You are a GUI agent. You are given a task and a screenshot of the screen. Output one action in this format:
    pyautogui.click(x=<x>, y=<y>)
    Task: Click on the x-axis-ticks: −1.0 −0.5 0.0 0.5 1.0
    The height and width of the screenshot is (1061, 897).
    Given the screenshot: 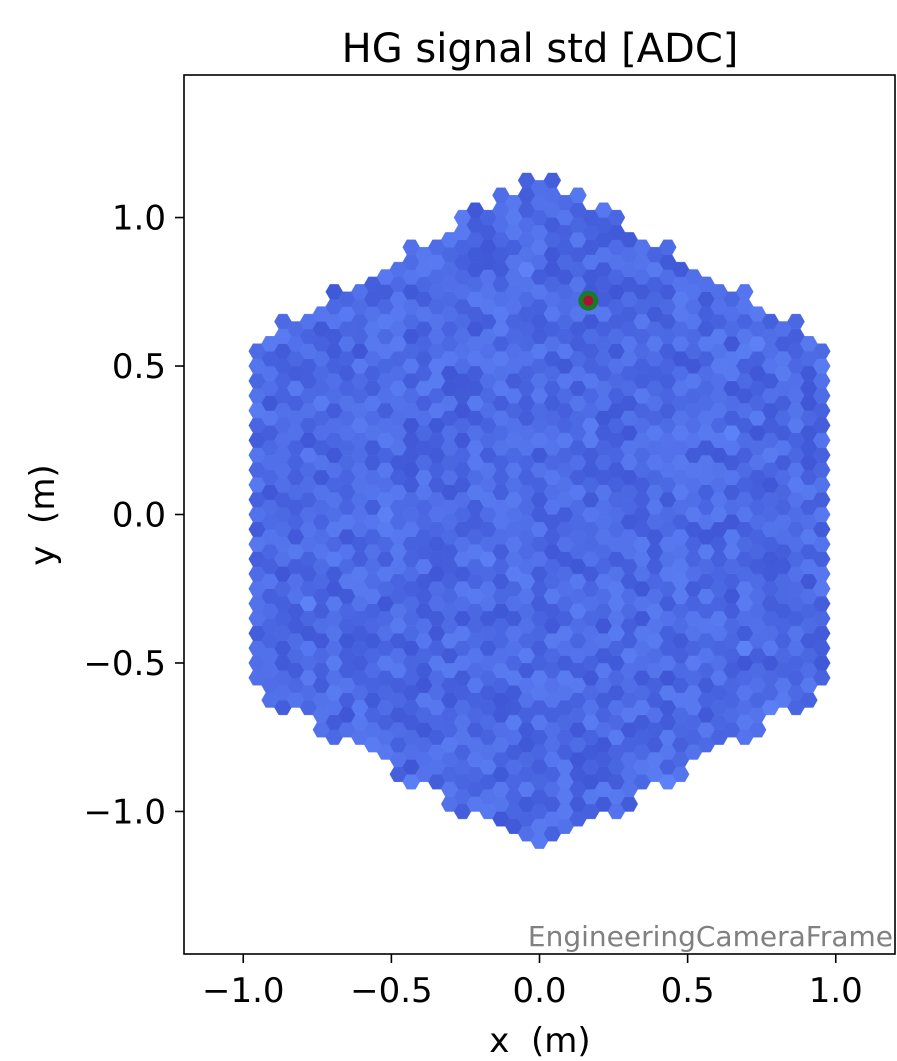 What is the action you would take?
    pyautogui.click(x=532, y=982)
    